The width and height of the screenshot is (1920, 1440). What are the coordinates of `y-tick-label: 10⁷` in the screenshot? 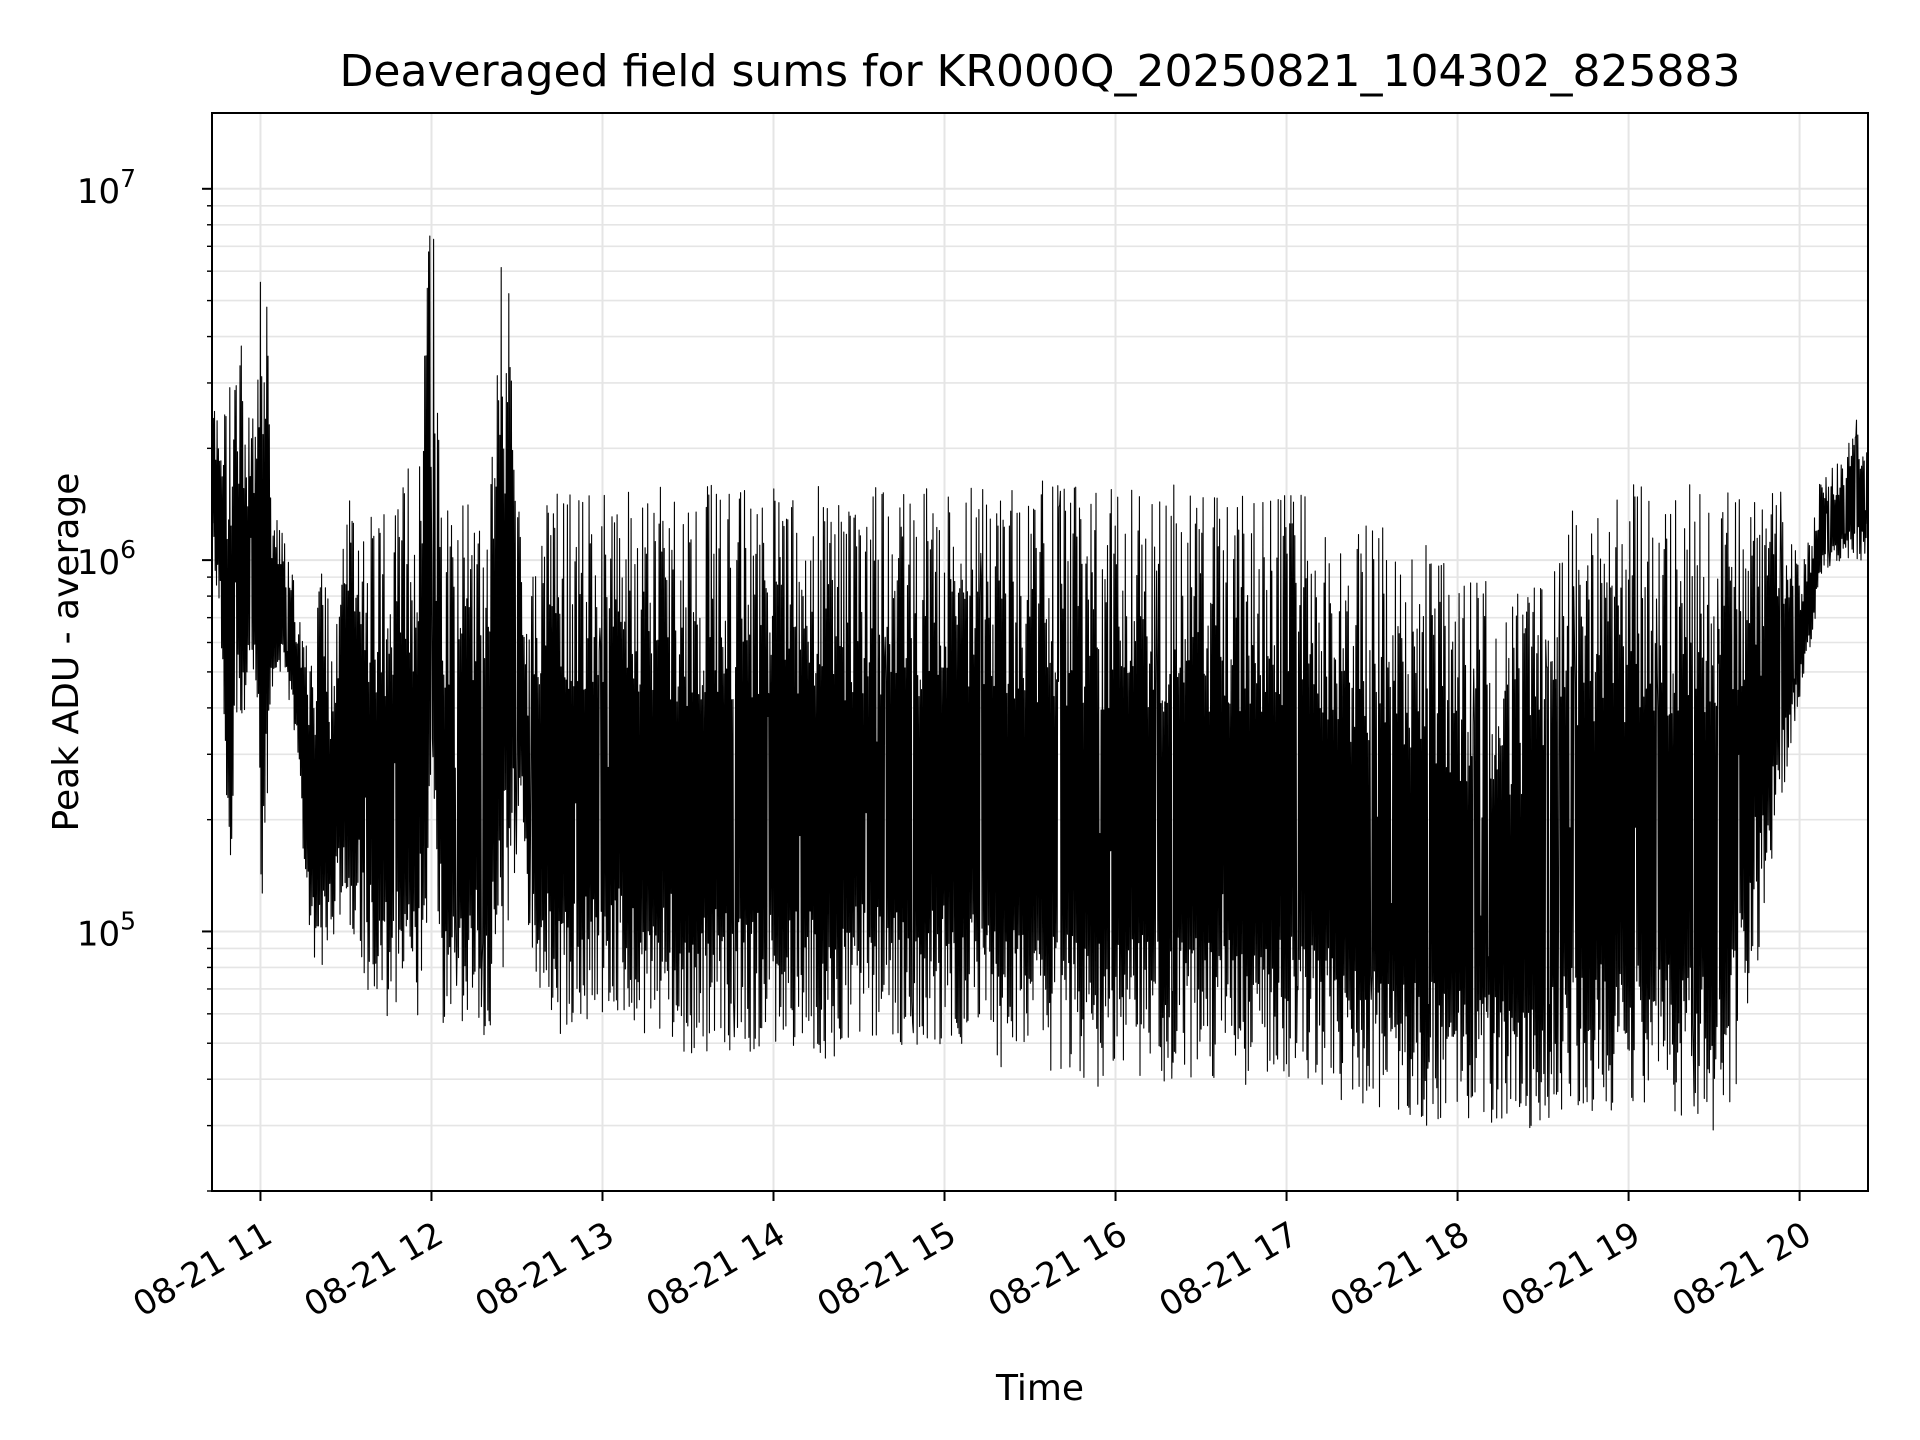 It's located at (106, 188).